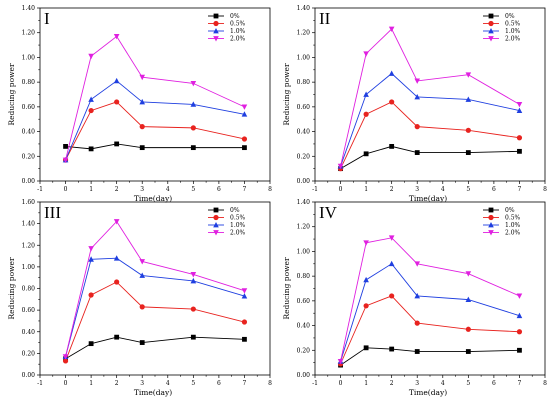  What do you see at coordinates (47, 18) in the screenshot?
I see `panel-label: I` at bounding box center [47, 18].